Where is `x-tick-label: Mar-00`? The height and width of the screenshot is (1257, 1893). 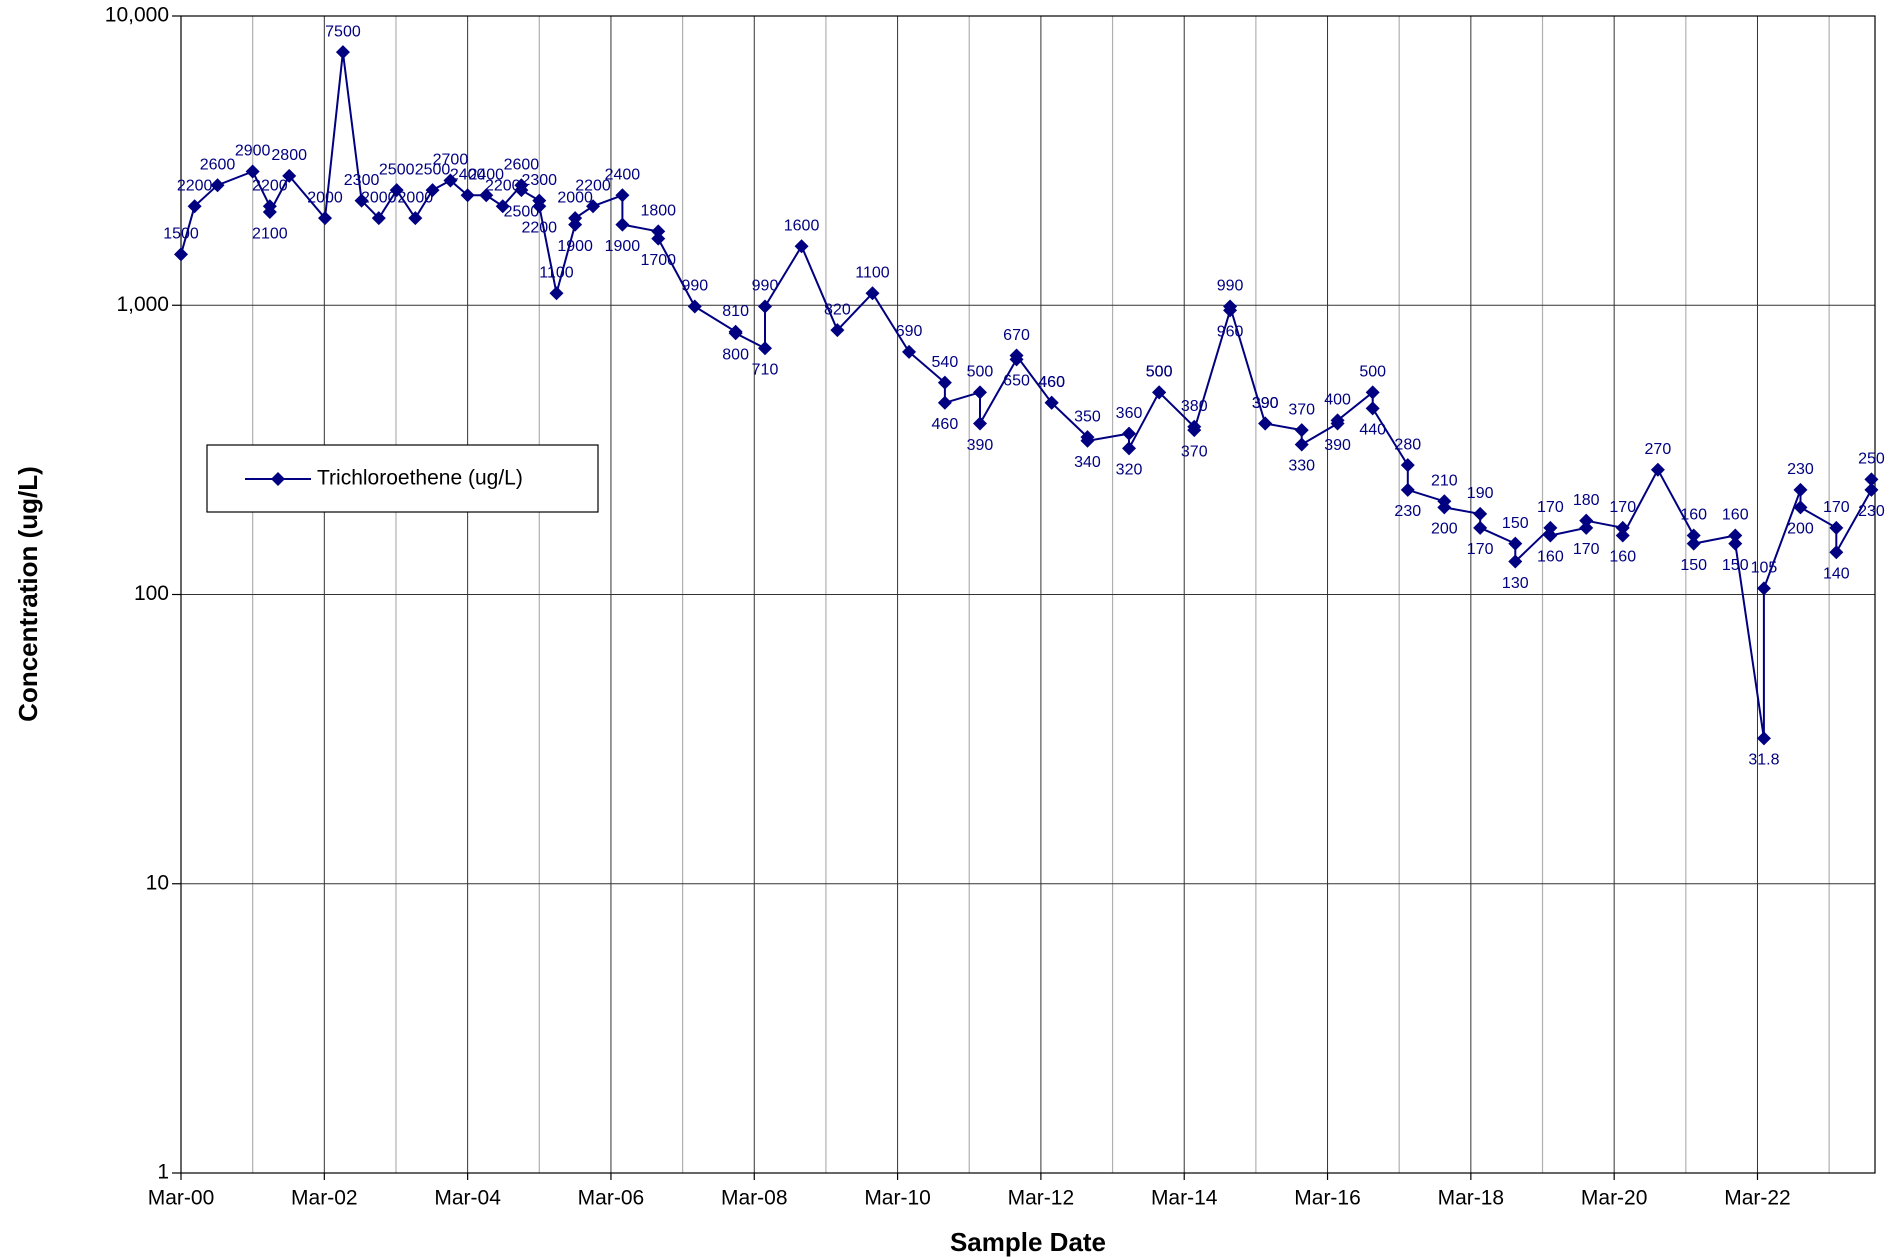 x-tick-label: Mar-00 is located at coordinates (181, 1198).